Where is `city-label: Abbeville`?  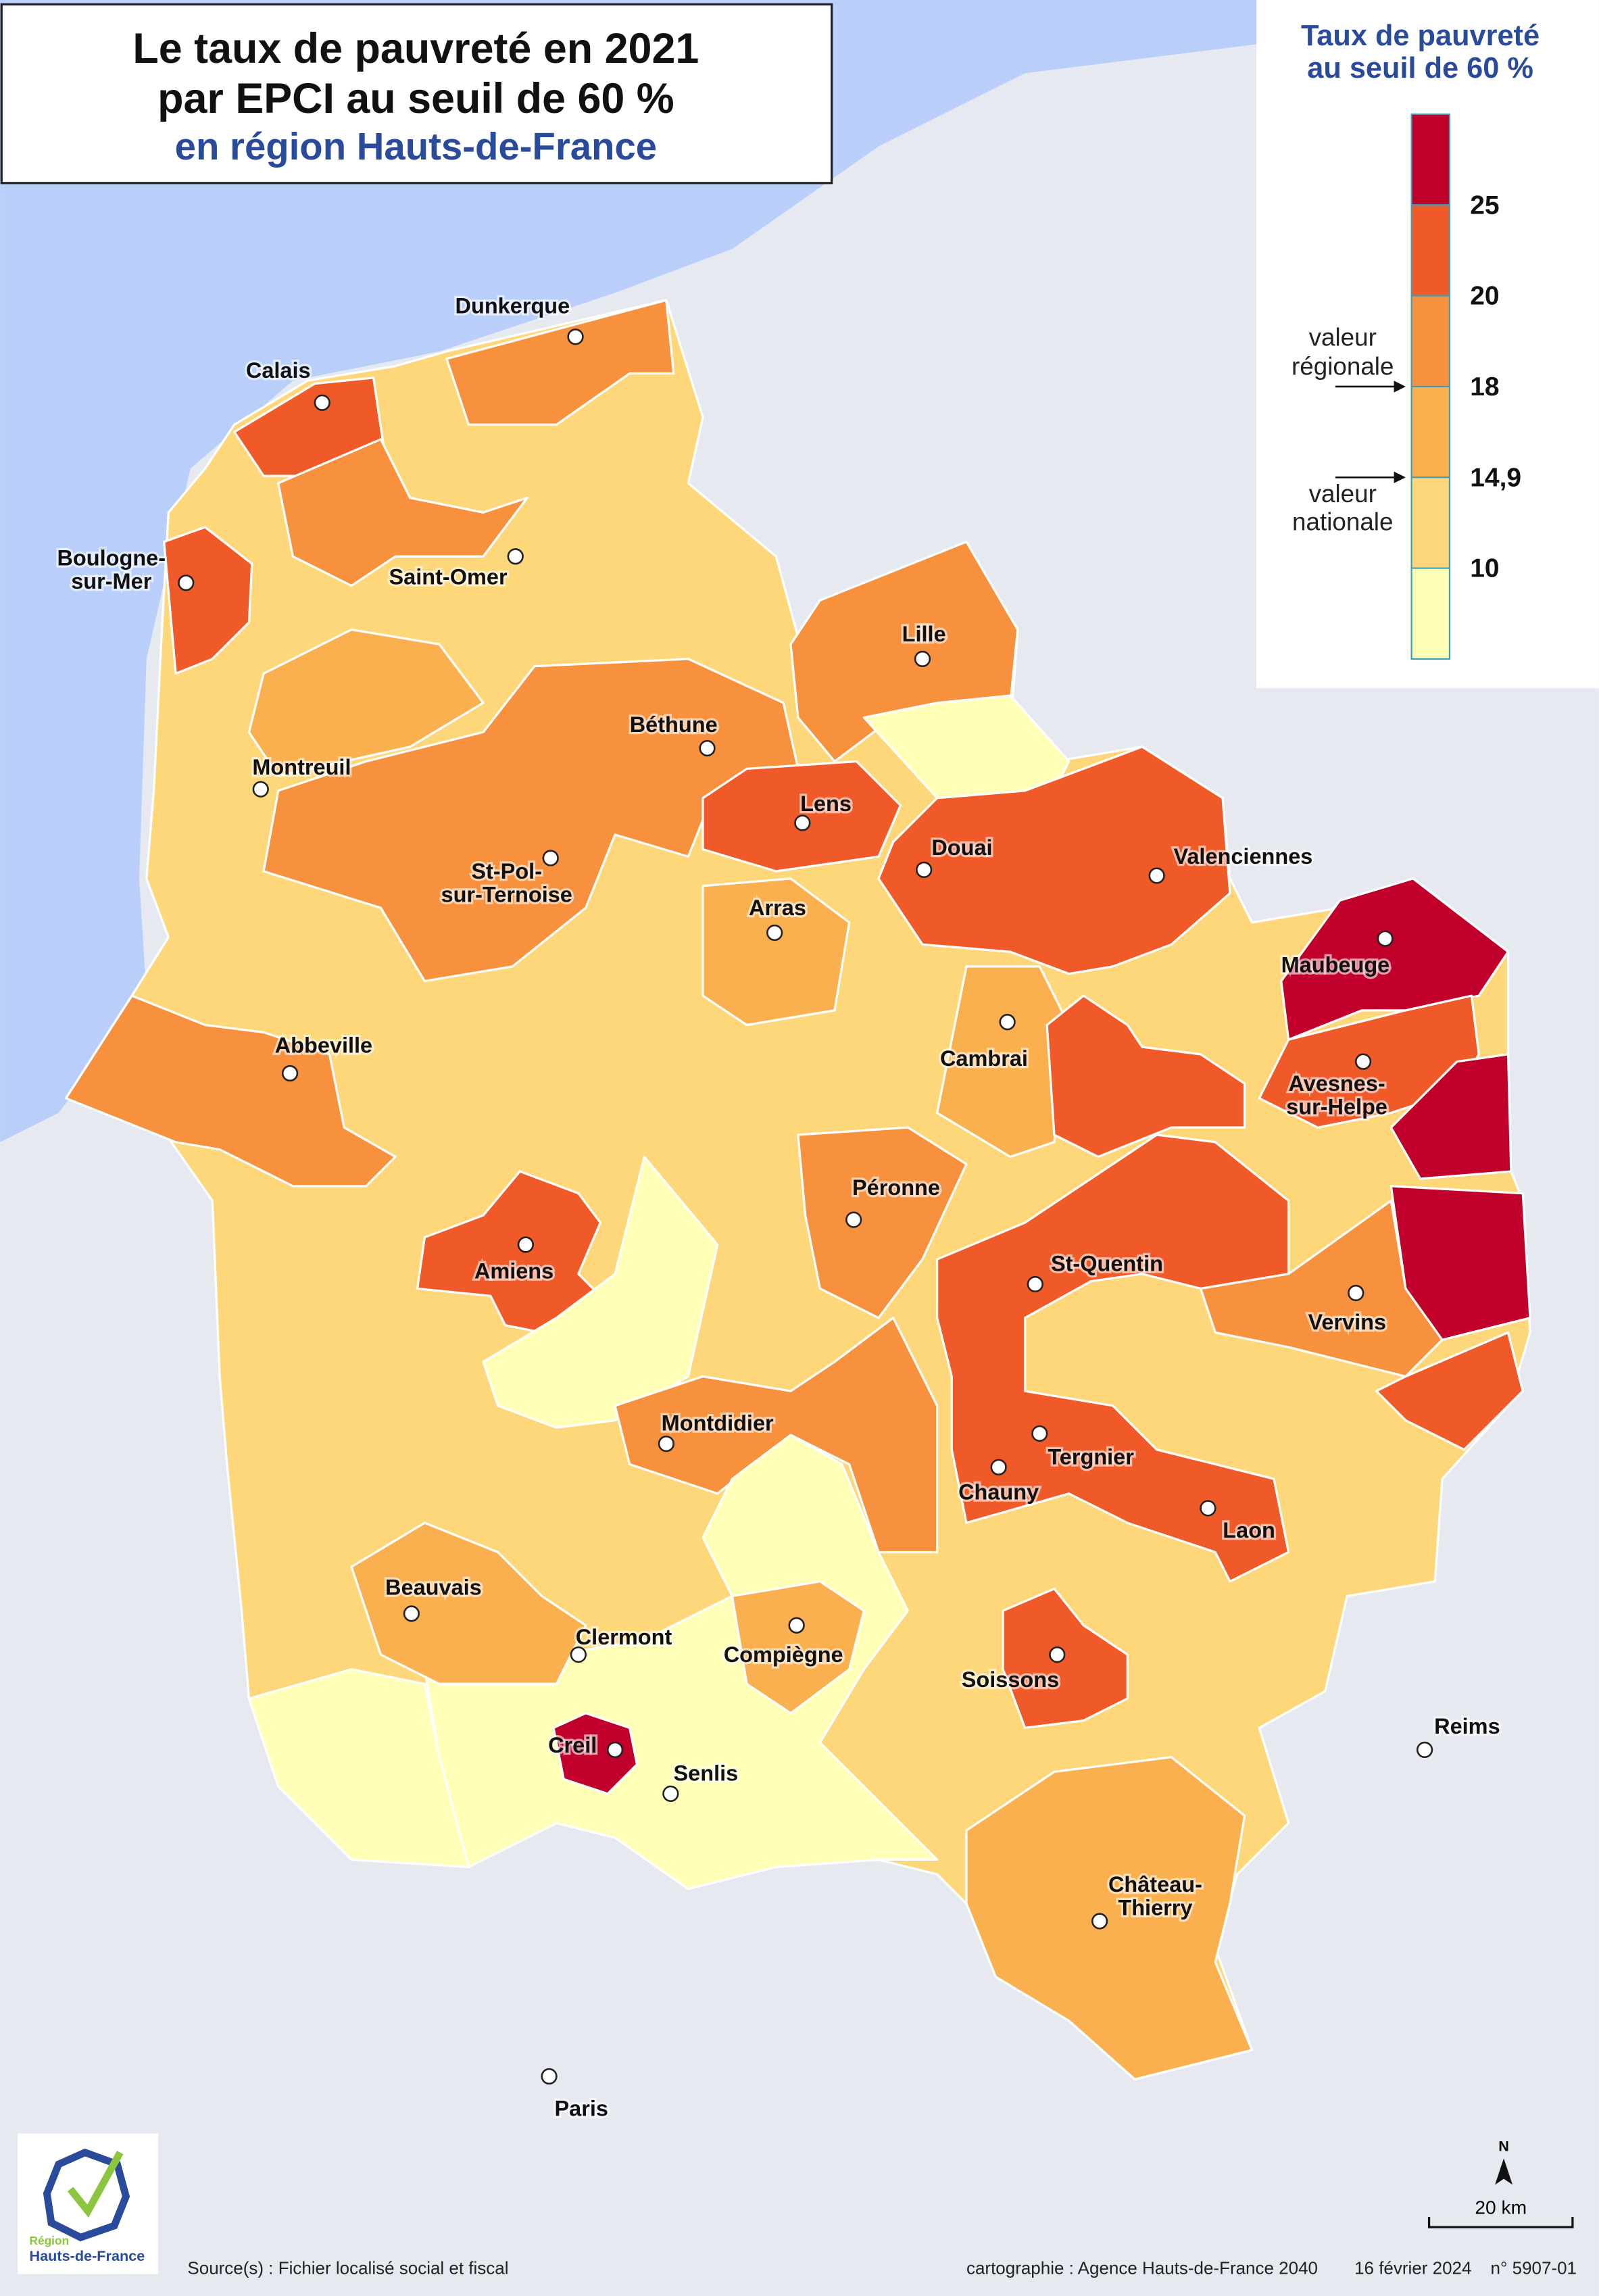
city-label: Abbeville is located at coordinates (323, 1045).